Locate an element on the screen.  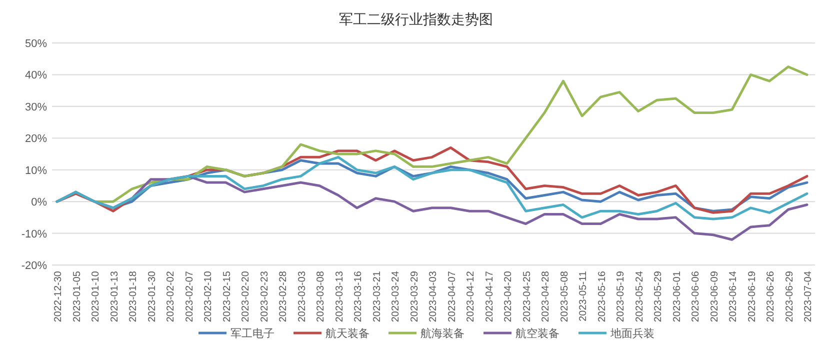
y-tick-label: 10% is located at coordinates (36, 170).